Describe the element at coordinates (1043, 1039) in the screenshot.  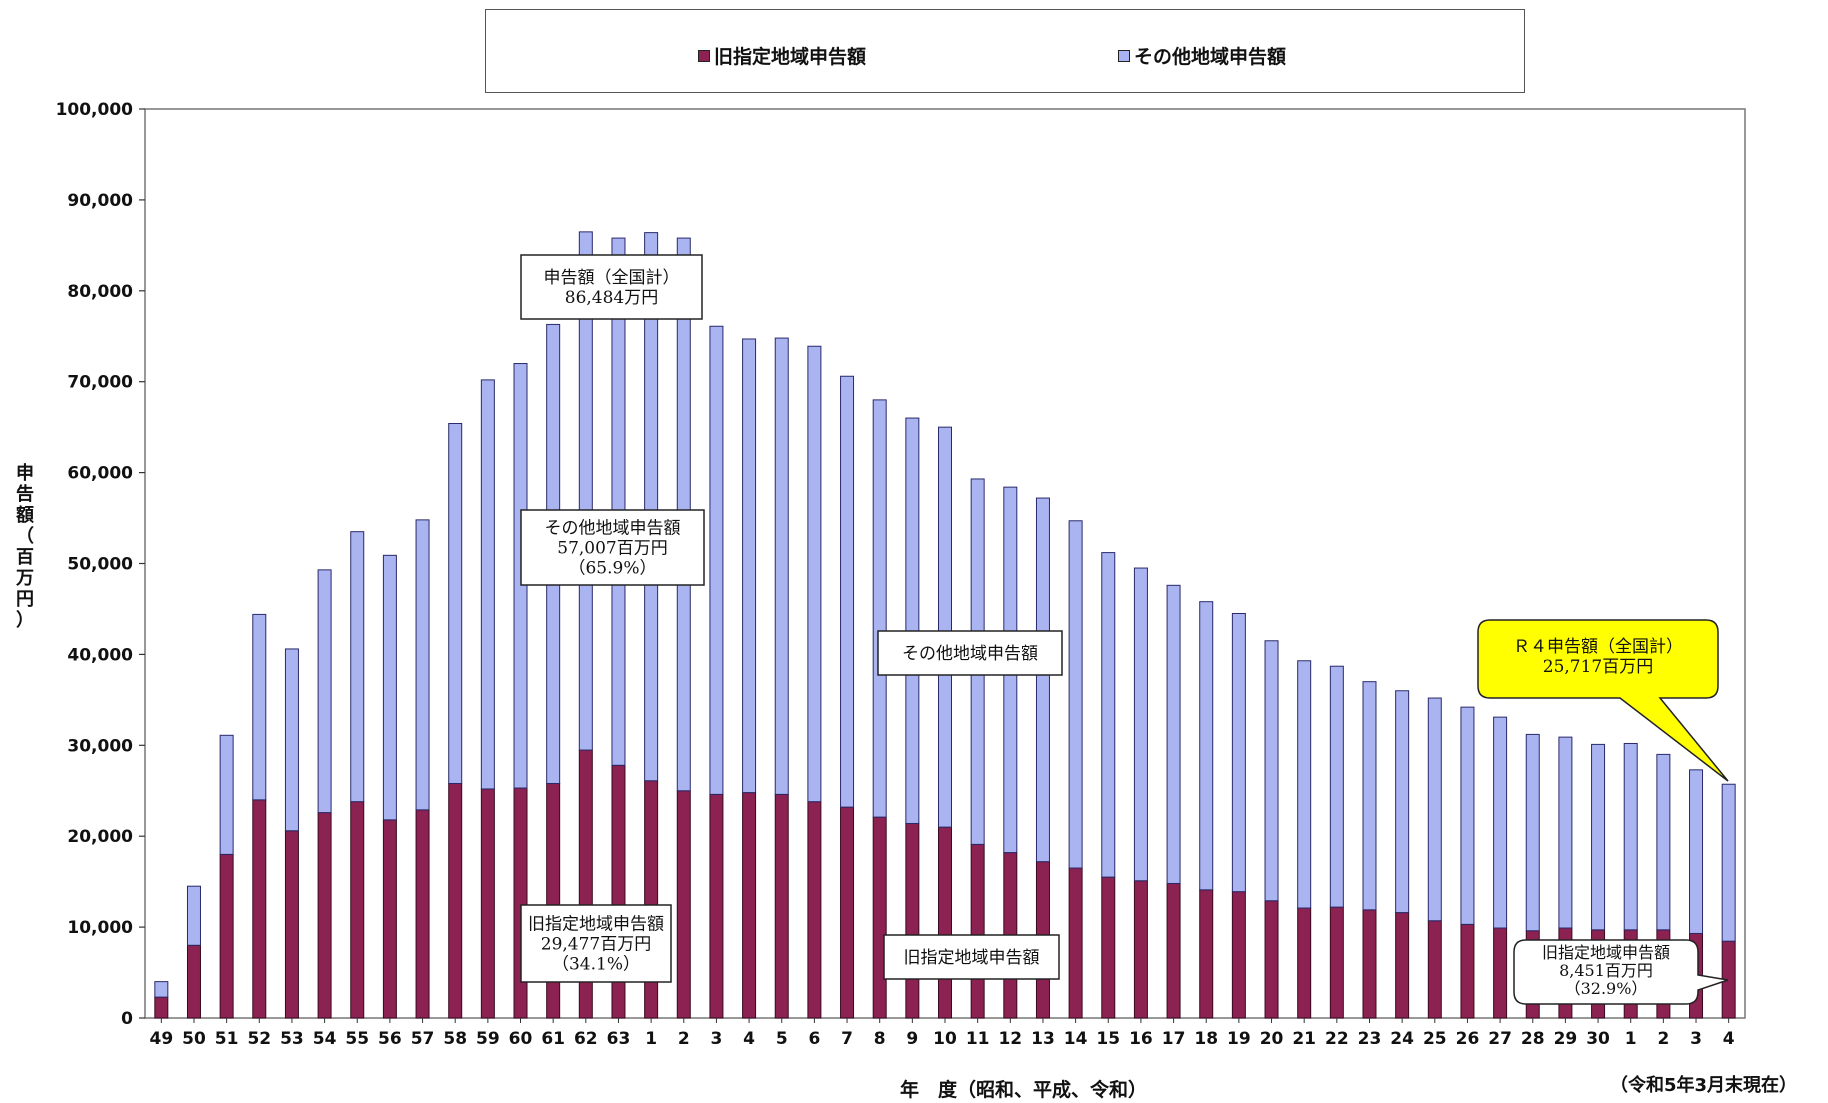
I see `x-tick-label: 13` at that location.